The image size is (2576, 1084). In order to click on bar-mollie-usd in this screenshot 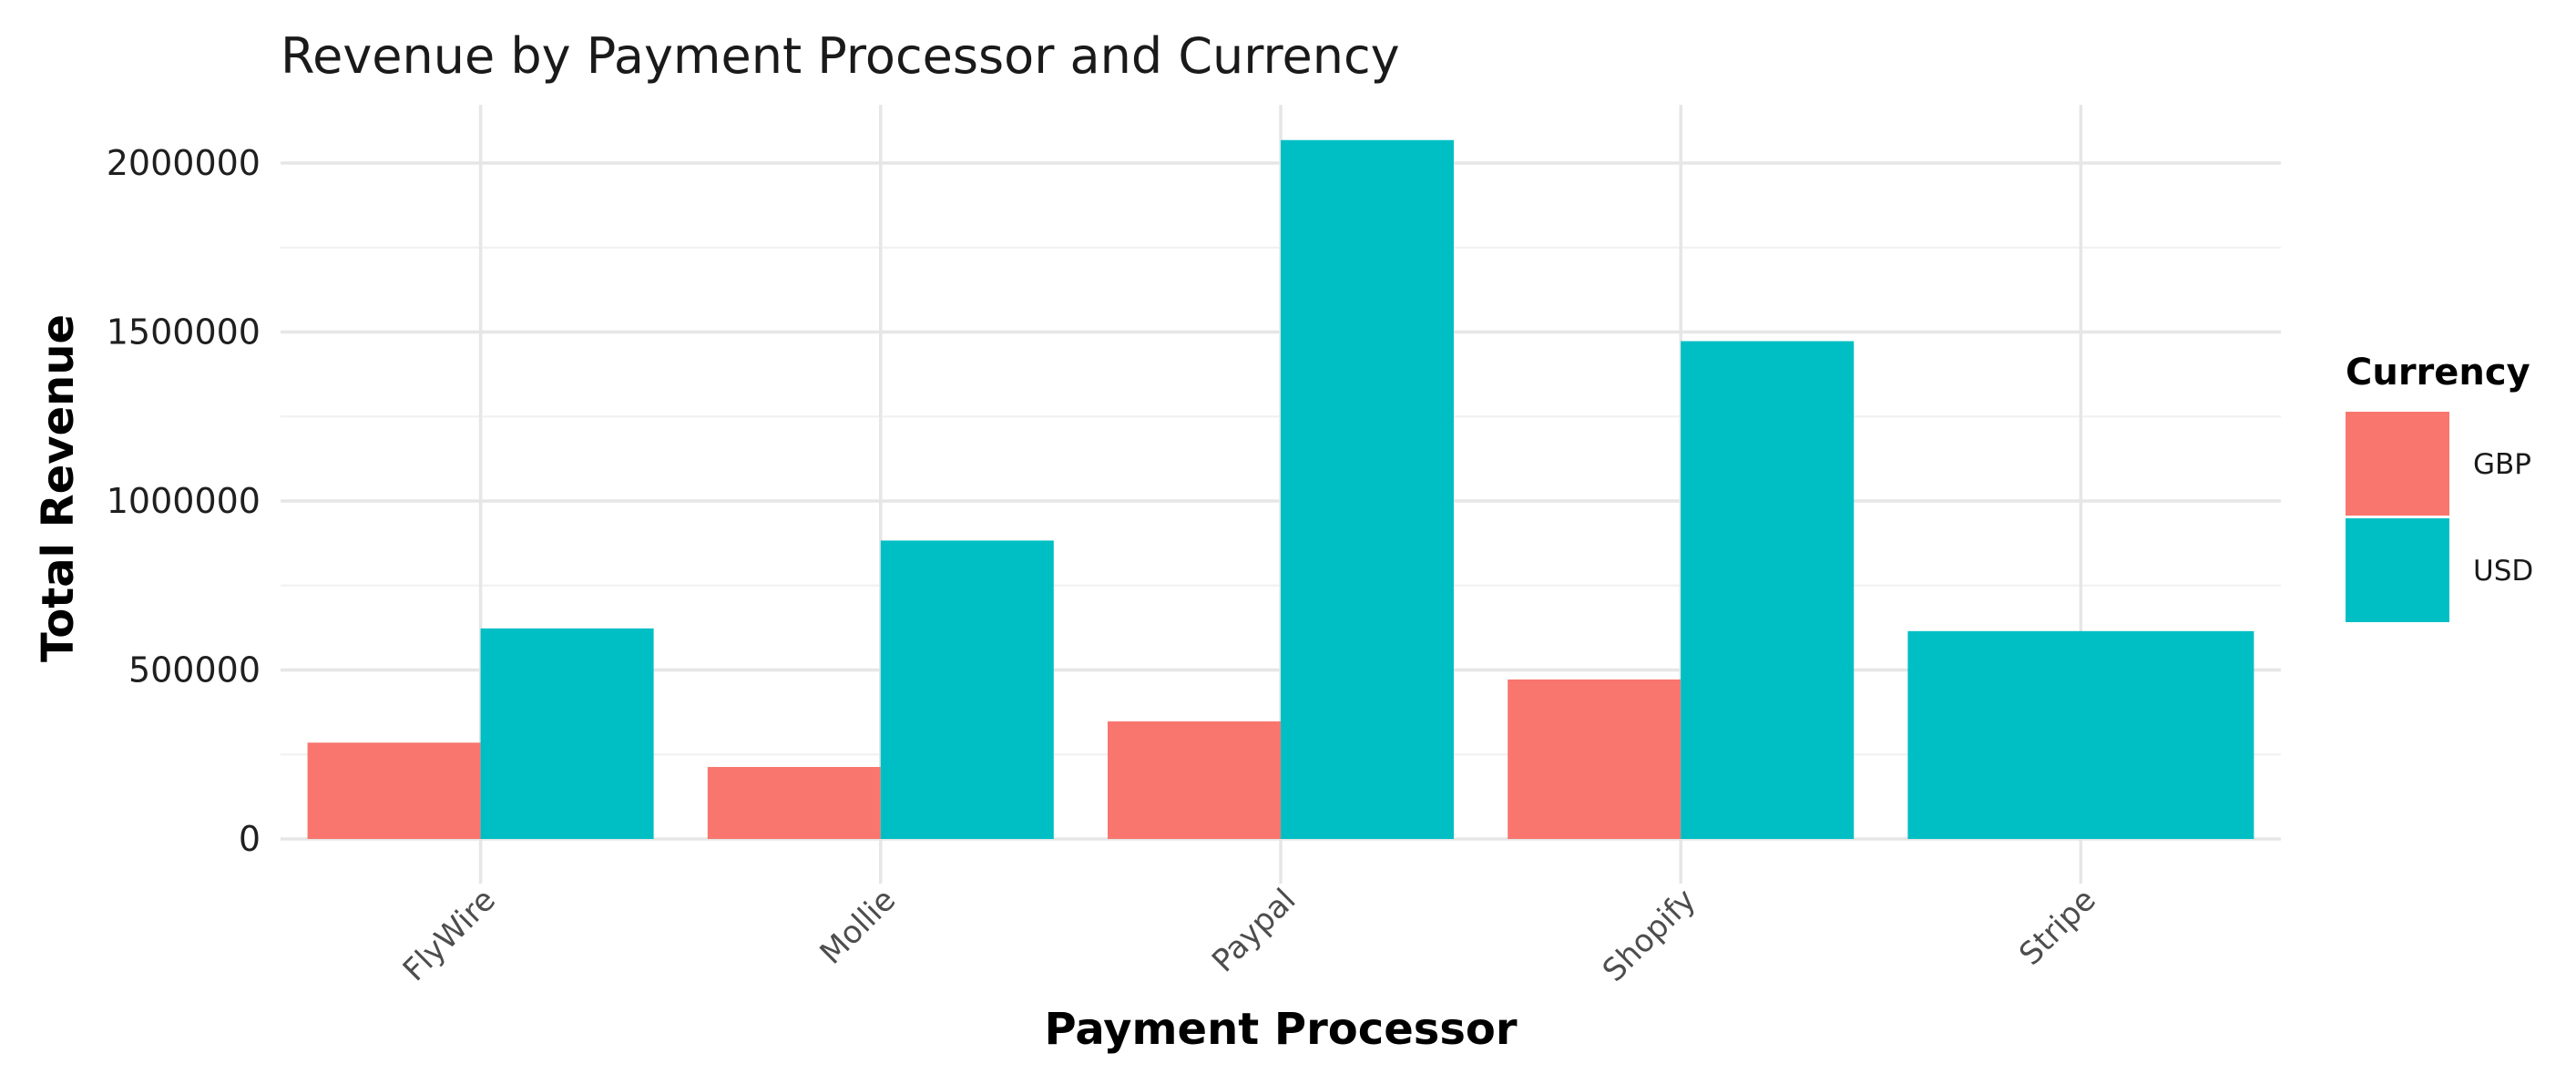, I will do `click(967, 689)`.